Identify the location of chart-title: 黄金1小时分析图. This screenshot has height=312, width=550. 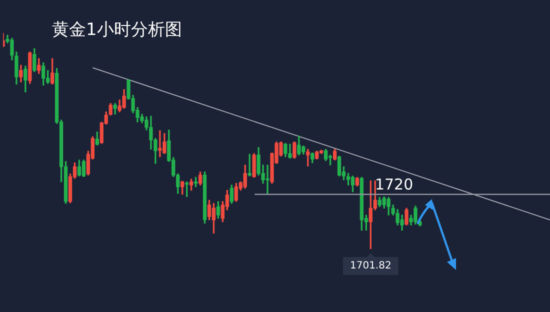
(117, 30).